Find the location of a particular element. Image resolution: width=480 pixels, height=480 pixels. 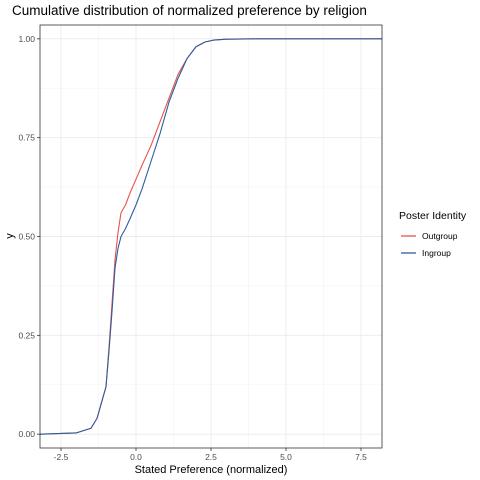

y-tick-label: 0.75 is located at coordinates (26, 138).